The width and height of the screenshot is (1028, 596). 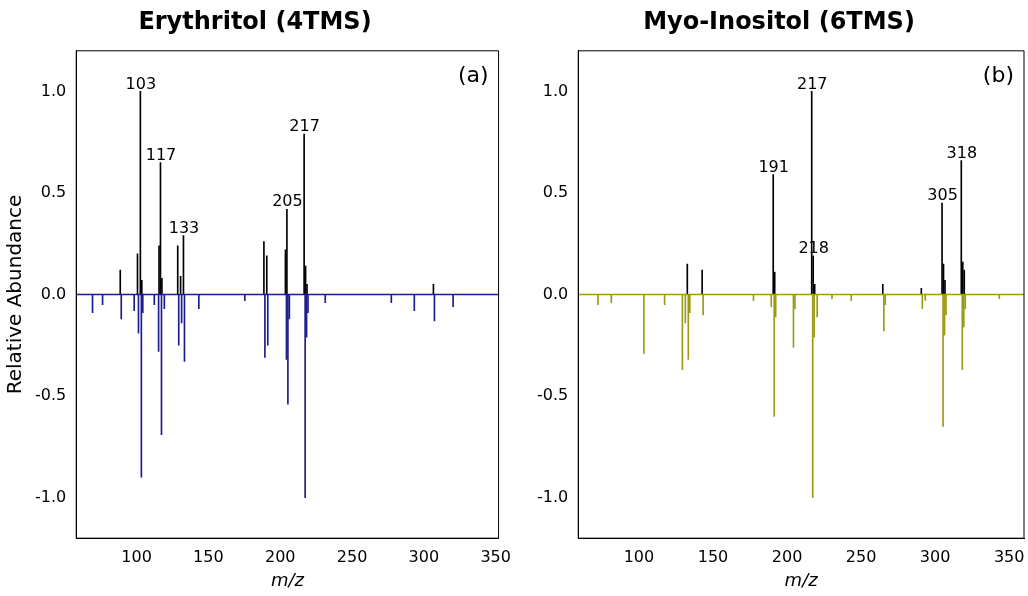 What do you see at coordinates (998, 74) in the screenshot?
I see `annotation: (b)` at bounding box center [998, 74].